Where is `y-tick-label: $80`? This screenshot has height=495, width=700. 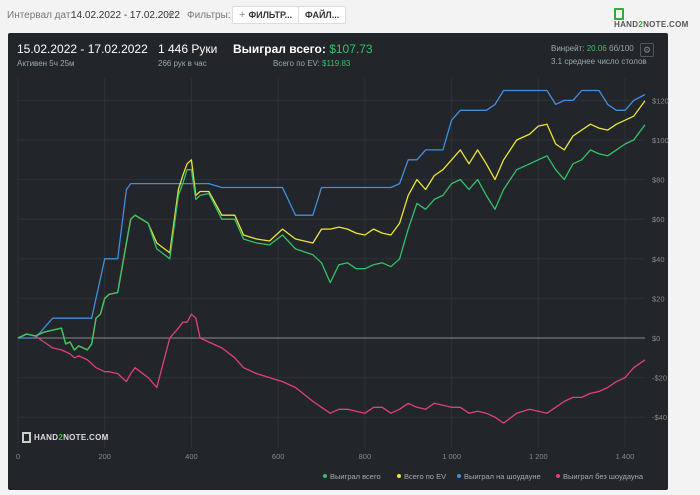 y-tick-label: $80 is located at coordinates (658, 180).